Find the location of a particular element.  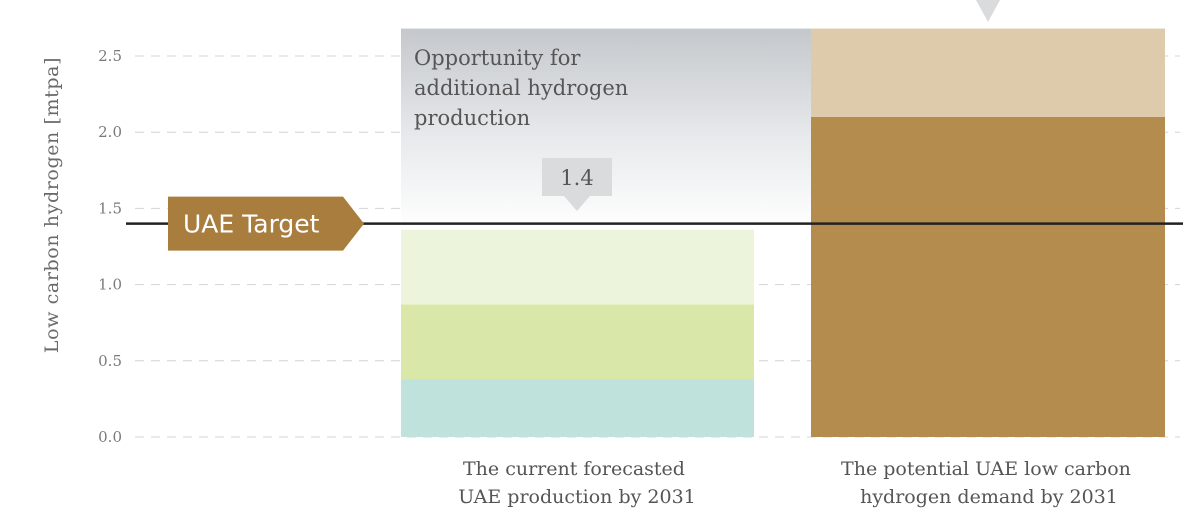

opportunity-band is located at coordinates (606, 129).